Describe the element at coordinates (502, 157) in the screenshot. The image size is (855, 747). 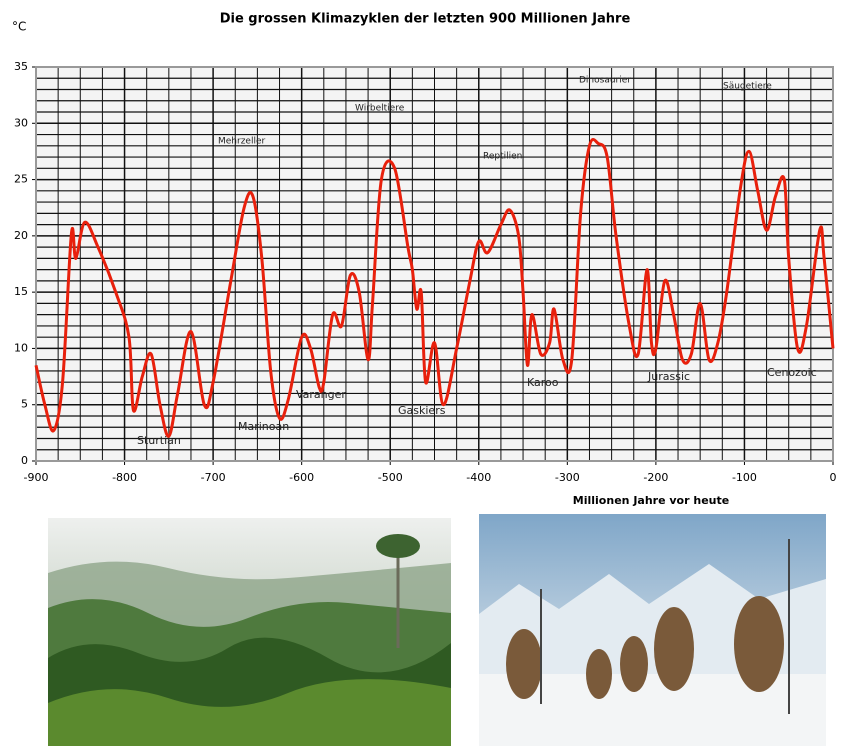
I see `annotation: Reptilien` at that location.